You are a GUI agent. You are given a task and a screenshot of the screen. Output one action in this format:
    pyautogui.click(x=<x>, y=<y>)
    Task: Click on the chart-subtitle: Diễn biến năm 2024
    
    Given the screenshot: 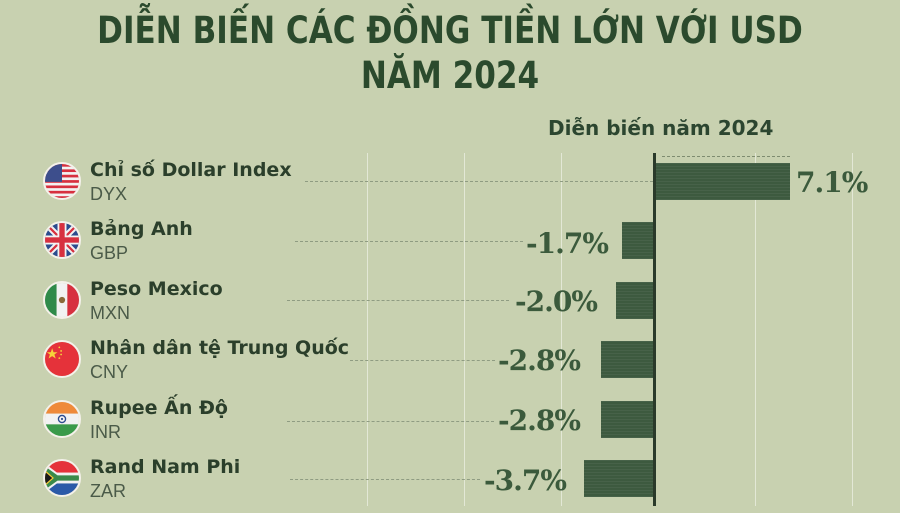 What is the action you would take?
    pyautogui.click(x=661, y=128)
    